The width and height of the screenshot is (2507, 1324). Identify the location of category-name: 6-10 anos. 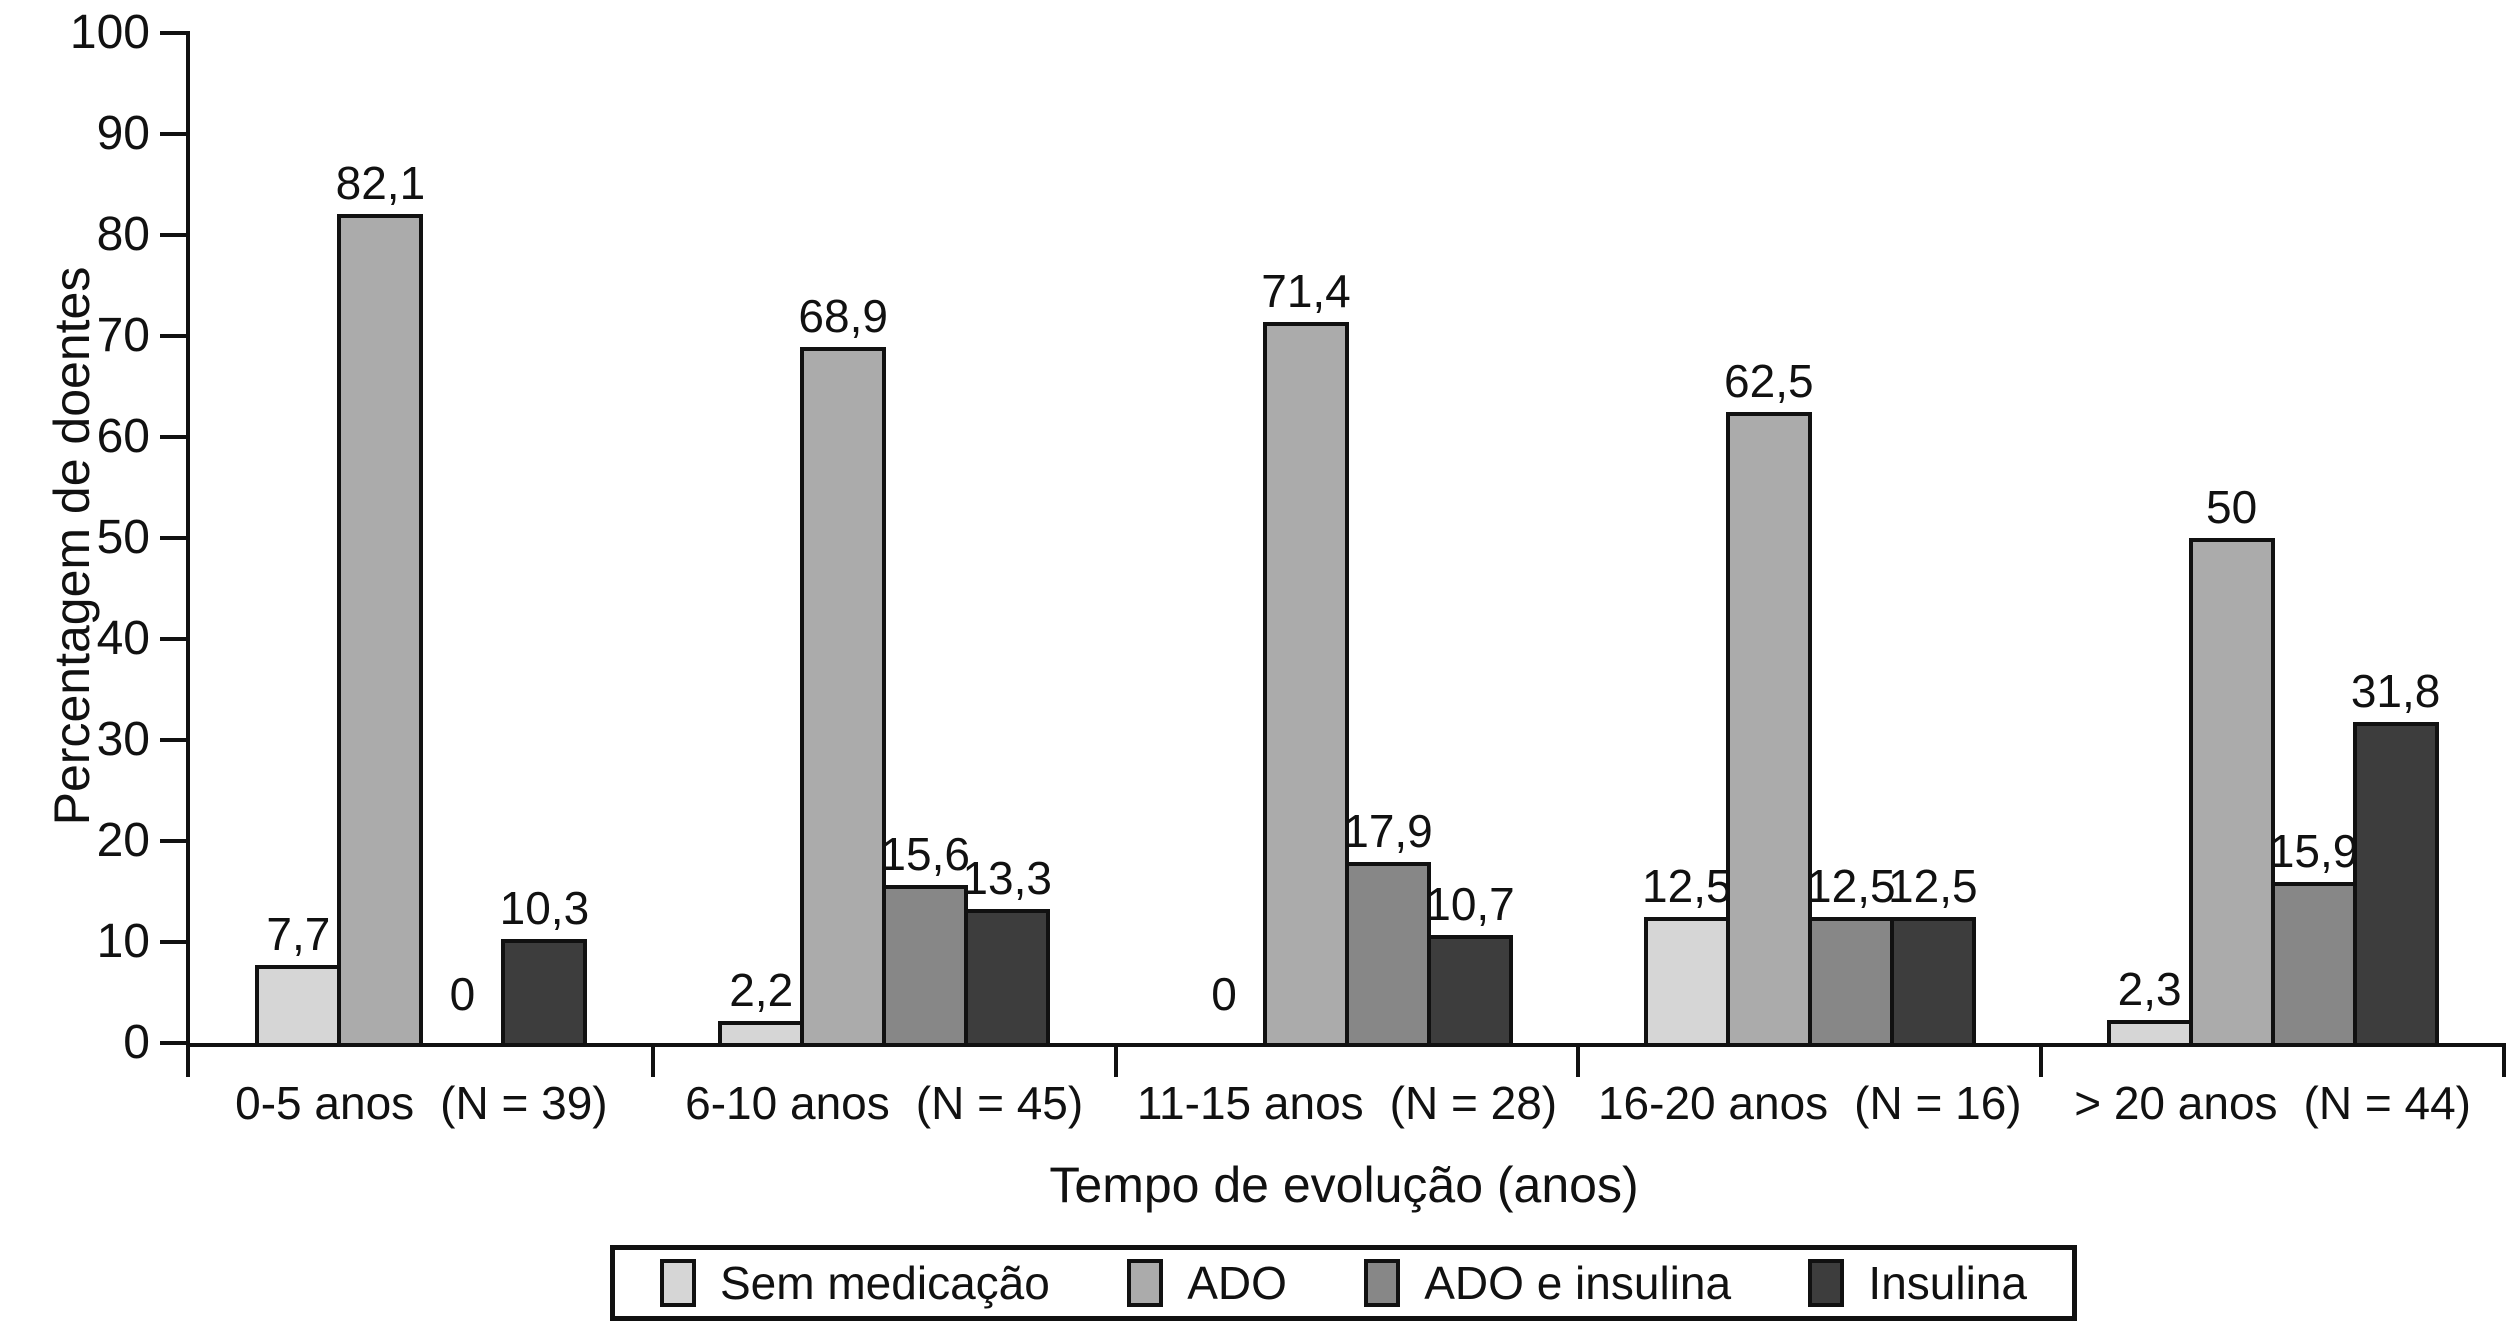
(787, 1103).